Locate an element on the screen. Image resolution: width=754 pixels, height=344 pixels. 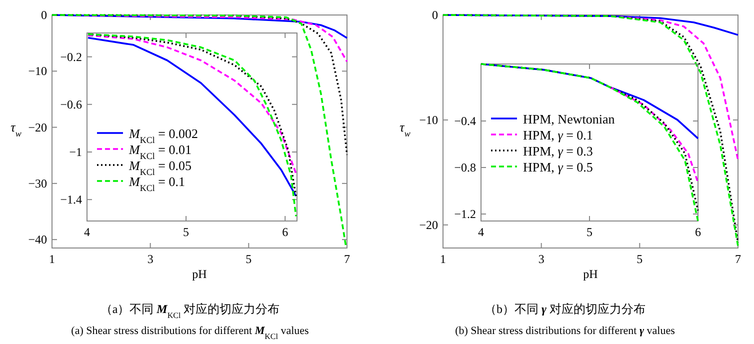
text: (b) Shear stress distributions for different γ values is located at coordinates (565, 331).